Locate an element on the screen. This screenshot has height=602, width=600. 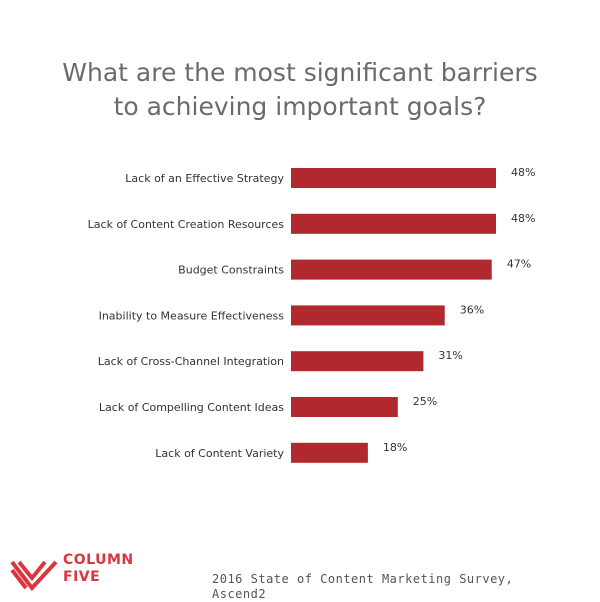
category-label: Lack of Content Creation Resources is located at coordinates (186, 224).